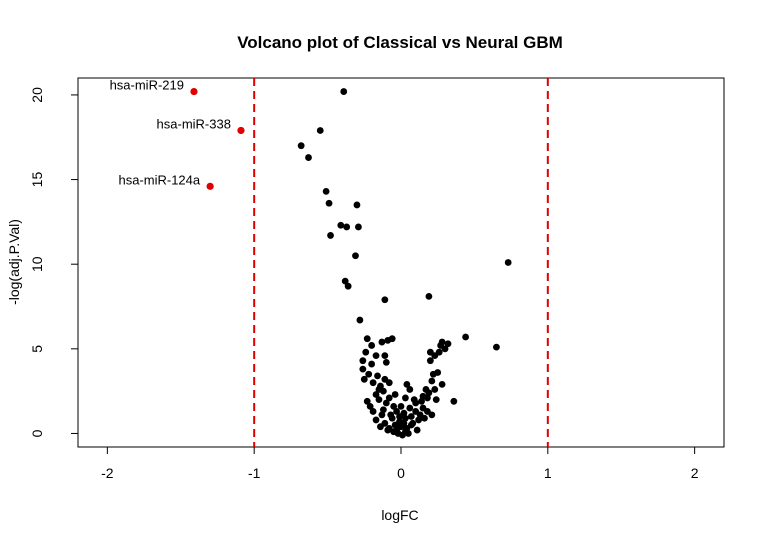  What do you see at coordinates (254, 473) in the screenshot?
I see `x-tick-label: -1` at bounding box center [254, 473].